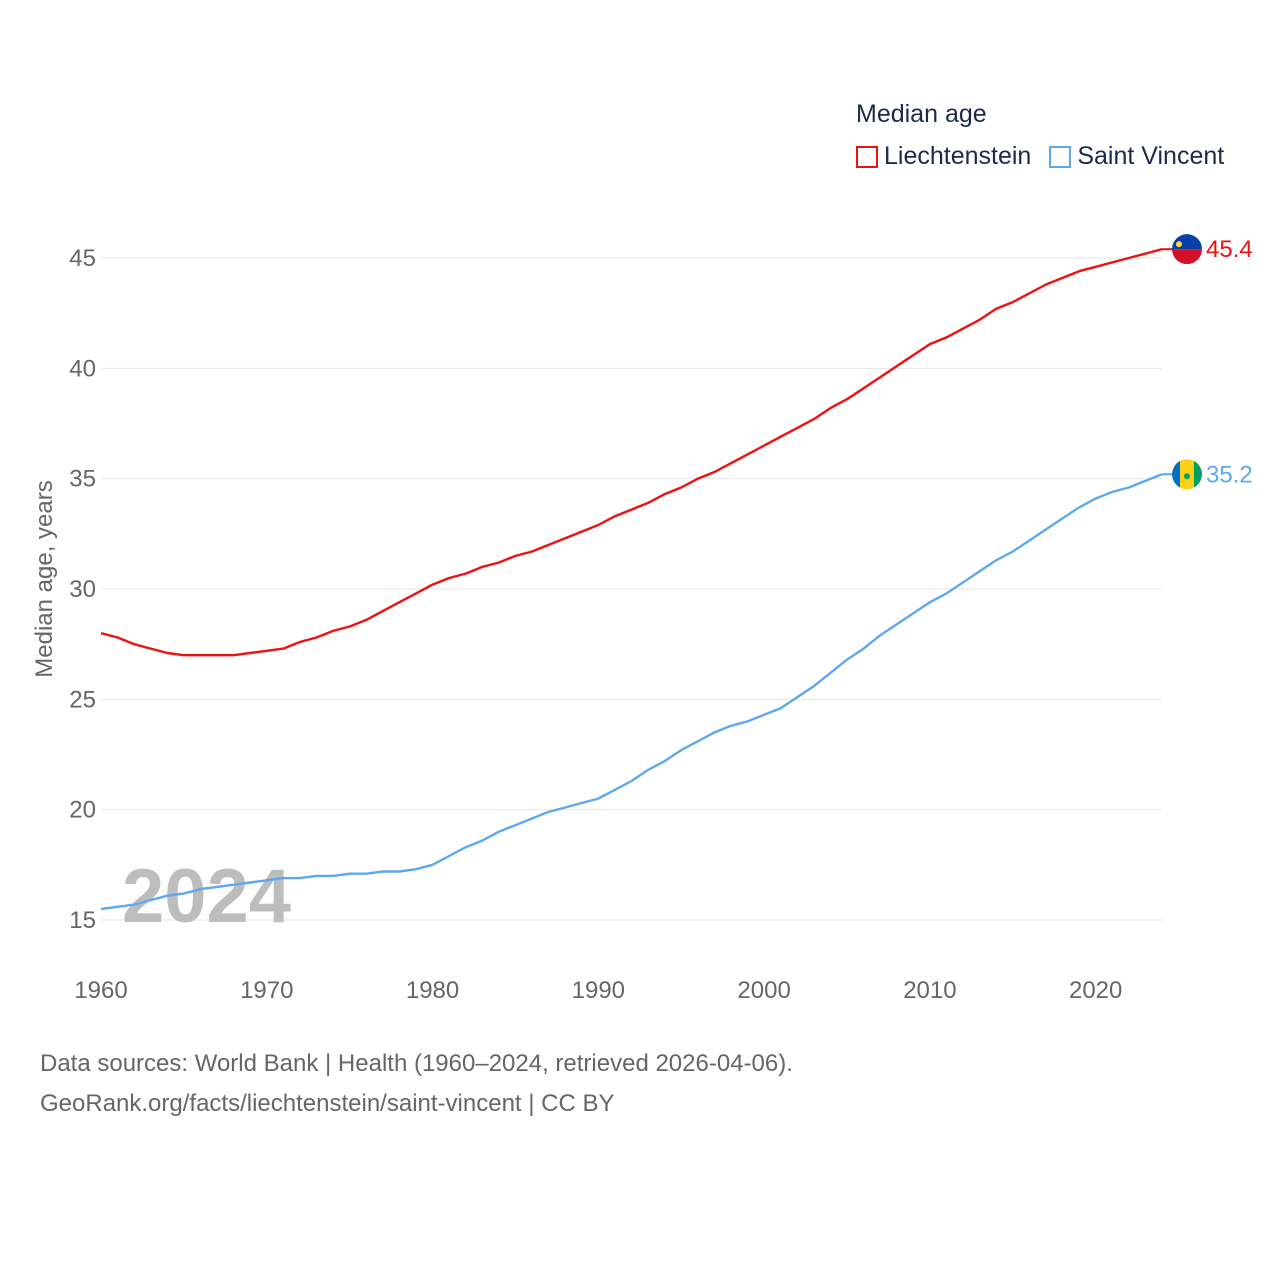 This screenshot has height=1280, width=1280. Describe the element at coordinates (266, 990) in the screenshot. I see `x-tick-label: 1970` at that location.